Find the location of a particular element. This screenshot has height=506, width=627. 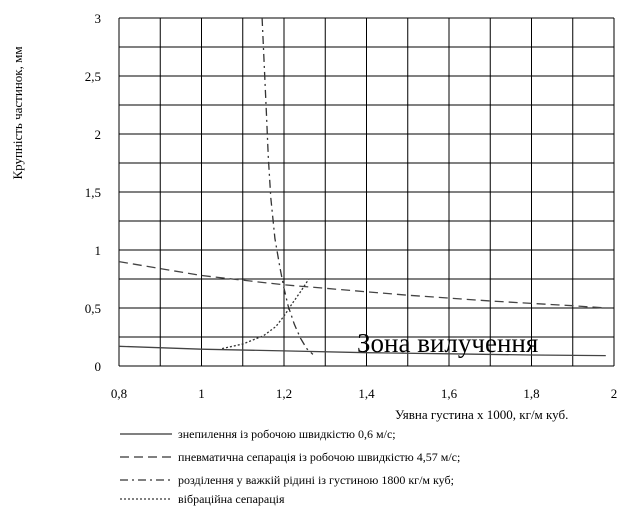

x-tick-label: 1,2 is located at coordinates (284, 393).